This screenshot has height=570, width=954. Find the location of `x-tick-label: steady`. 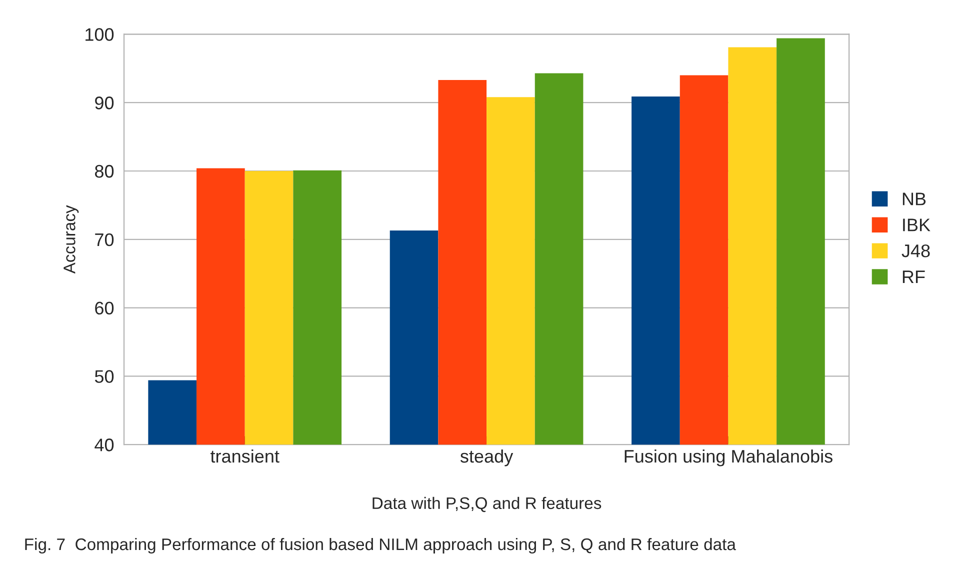

x-tick-label: steady is located at coordinates (487, 457).